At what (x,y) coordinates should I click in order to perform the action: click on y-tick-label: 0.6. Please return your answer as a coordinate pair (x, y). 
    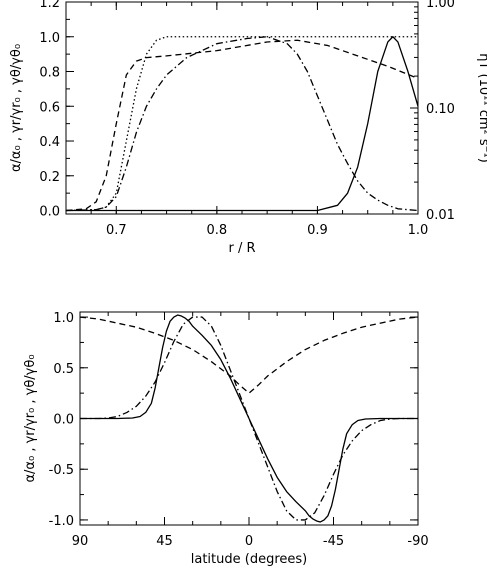
    Looking at the image, I should click on (49, 107).